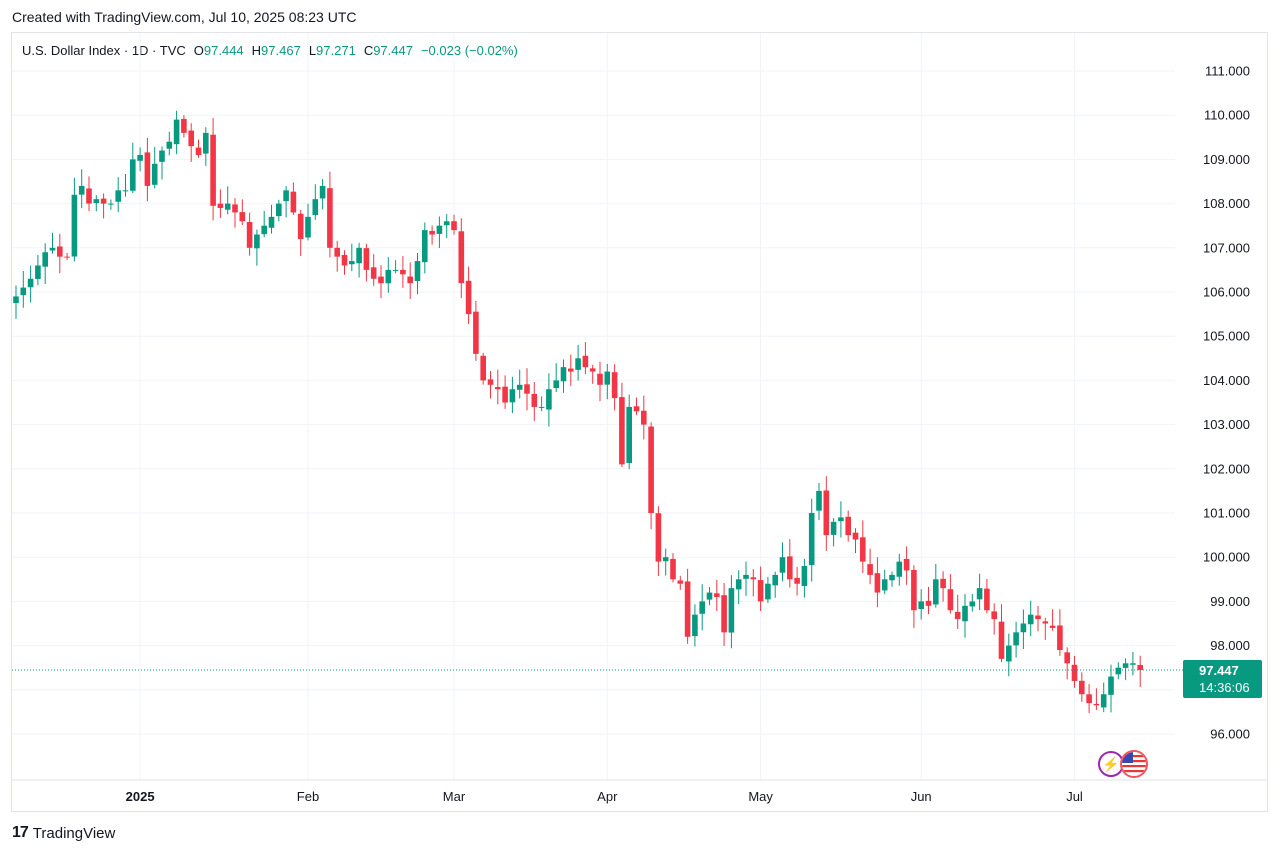  What do you see at coordinates (1222, 679) in the screenshot?
I see `last-price-tag: 97.447 14:36:06` at bounding box center [1222, 679].